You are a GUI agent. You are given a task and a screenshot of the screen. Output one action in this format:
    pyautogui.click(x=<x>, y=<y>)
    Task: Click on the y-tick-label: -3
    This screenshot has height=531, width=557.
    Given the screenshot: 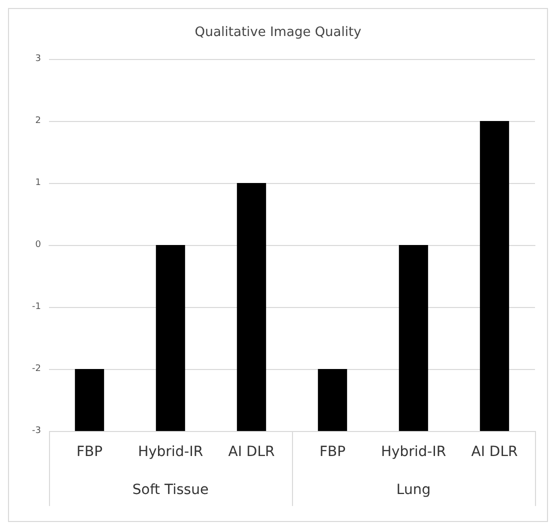 What is the action you would take?
    pyautogui.click(x=36, y=431)
    